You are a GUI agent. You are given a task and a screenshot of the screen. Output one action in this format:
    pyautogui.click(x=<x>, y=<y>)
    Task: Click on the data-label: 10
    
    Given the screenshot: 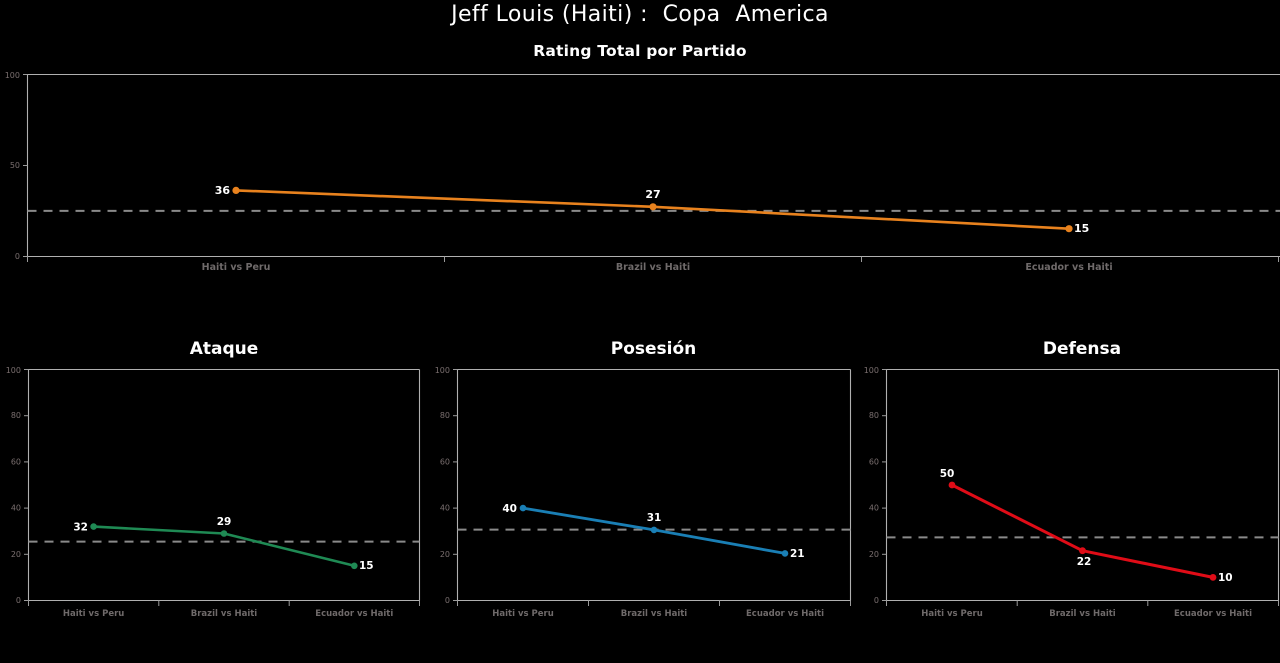 What is the action you would take?
    pyautogui.click(x=1225, y=578)
    